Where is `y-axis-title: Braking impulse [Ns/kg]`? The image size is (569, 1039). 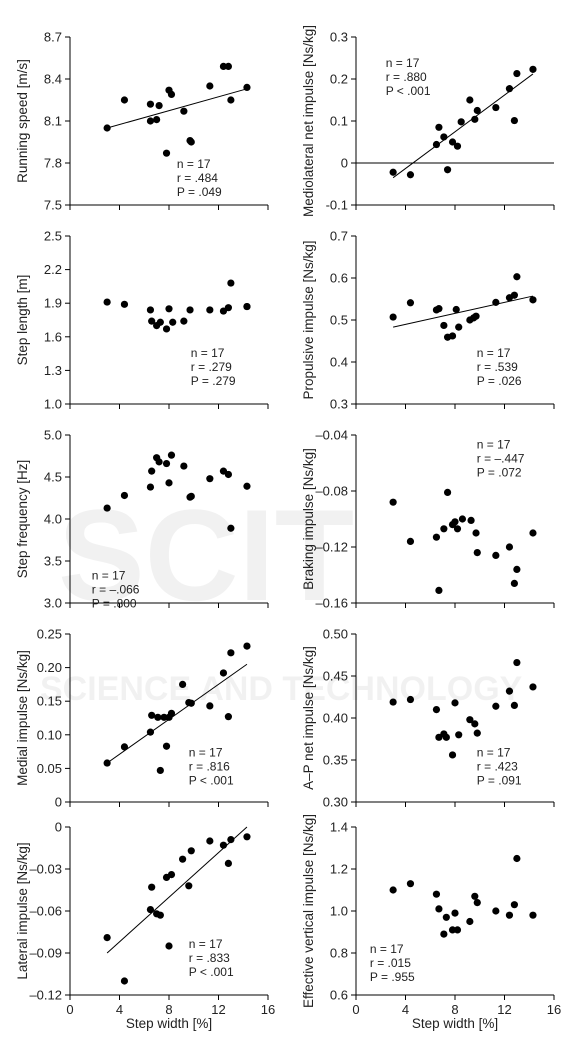 y-axis-title: Braking impulse [Ns/kg] is located at coordinates (308, 519).